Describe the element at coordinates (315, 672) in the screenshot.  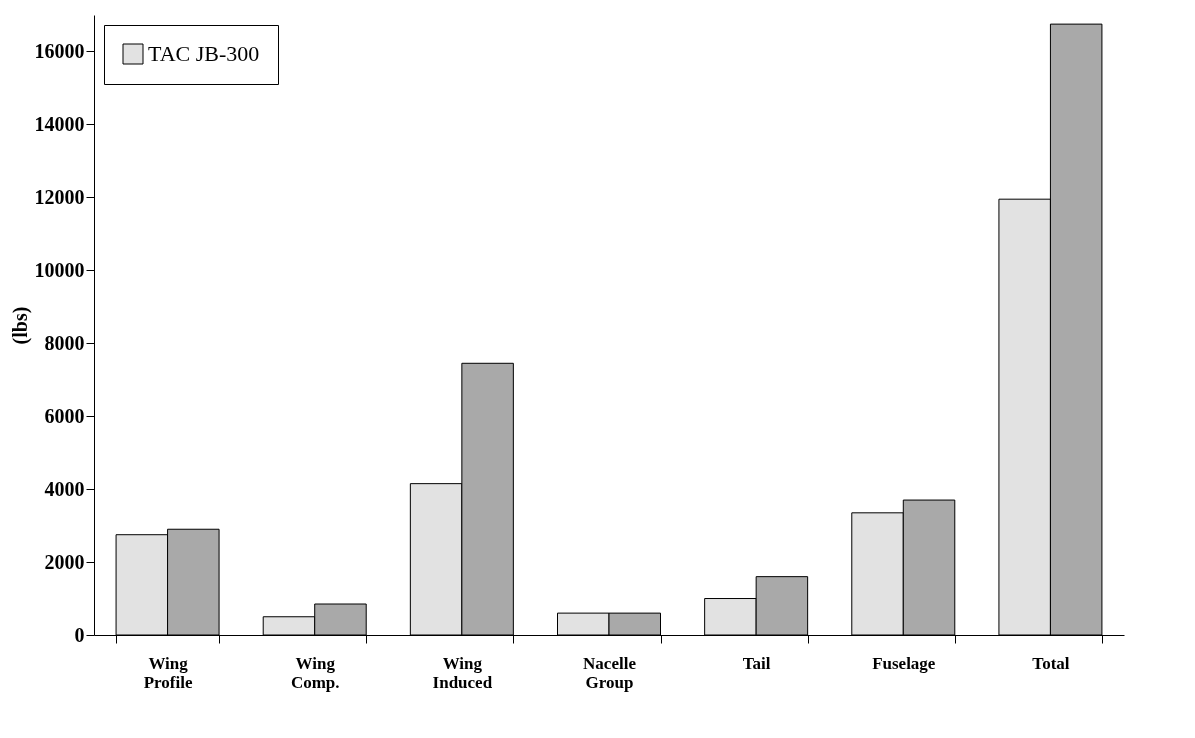
I see `x-tick-label: Wing Comp.` at that location.